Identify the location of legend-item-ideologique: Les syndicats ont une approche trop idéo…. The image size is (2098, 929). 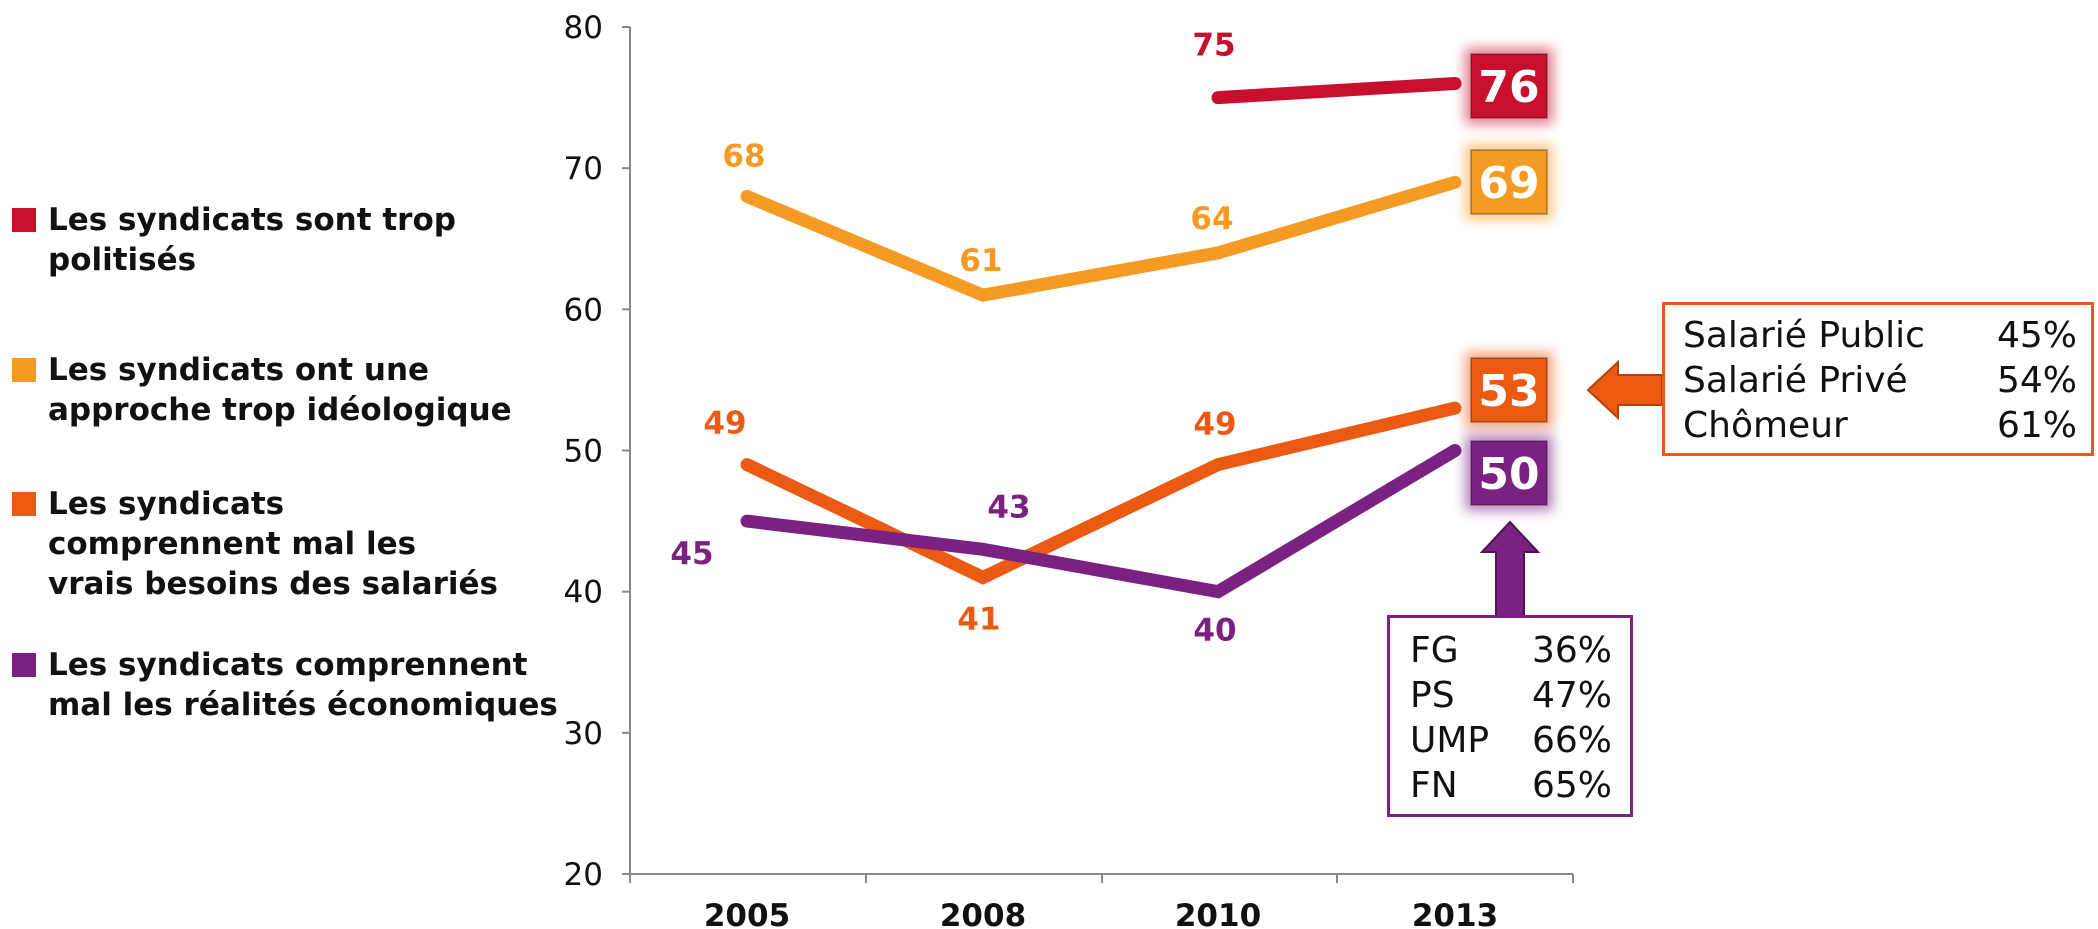
(261, 390).